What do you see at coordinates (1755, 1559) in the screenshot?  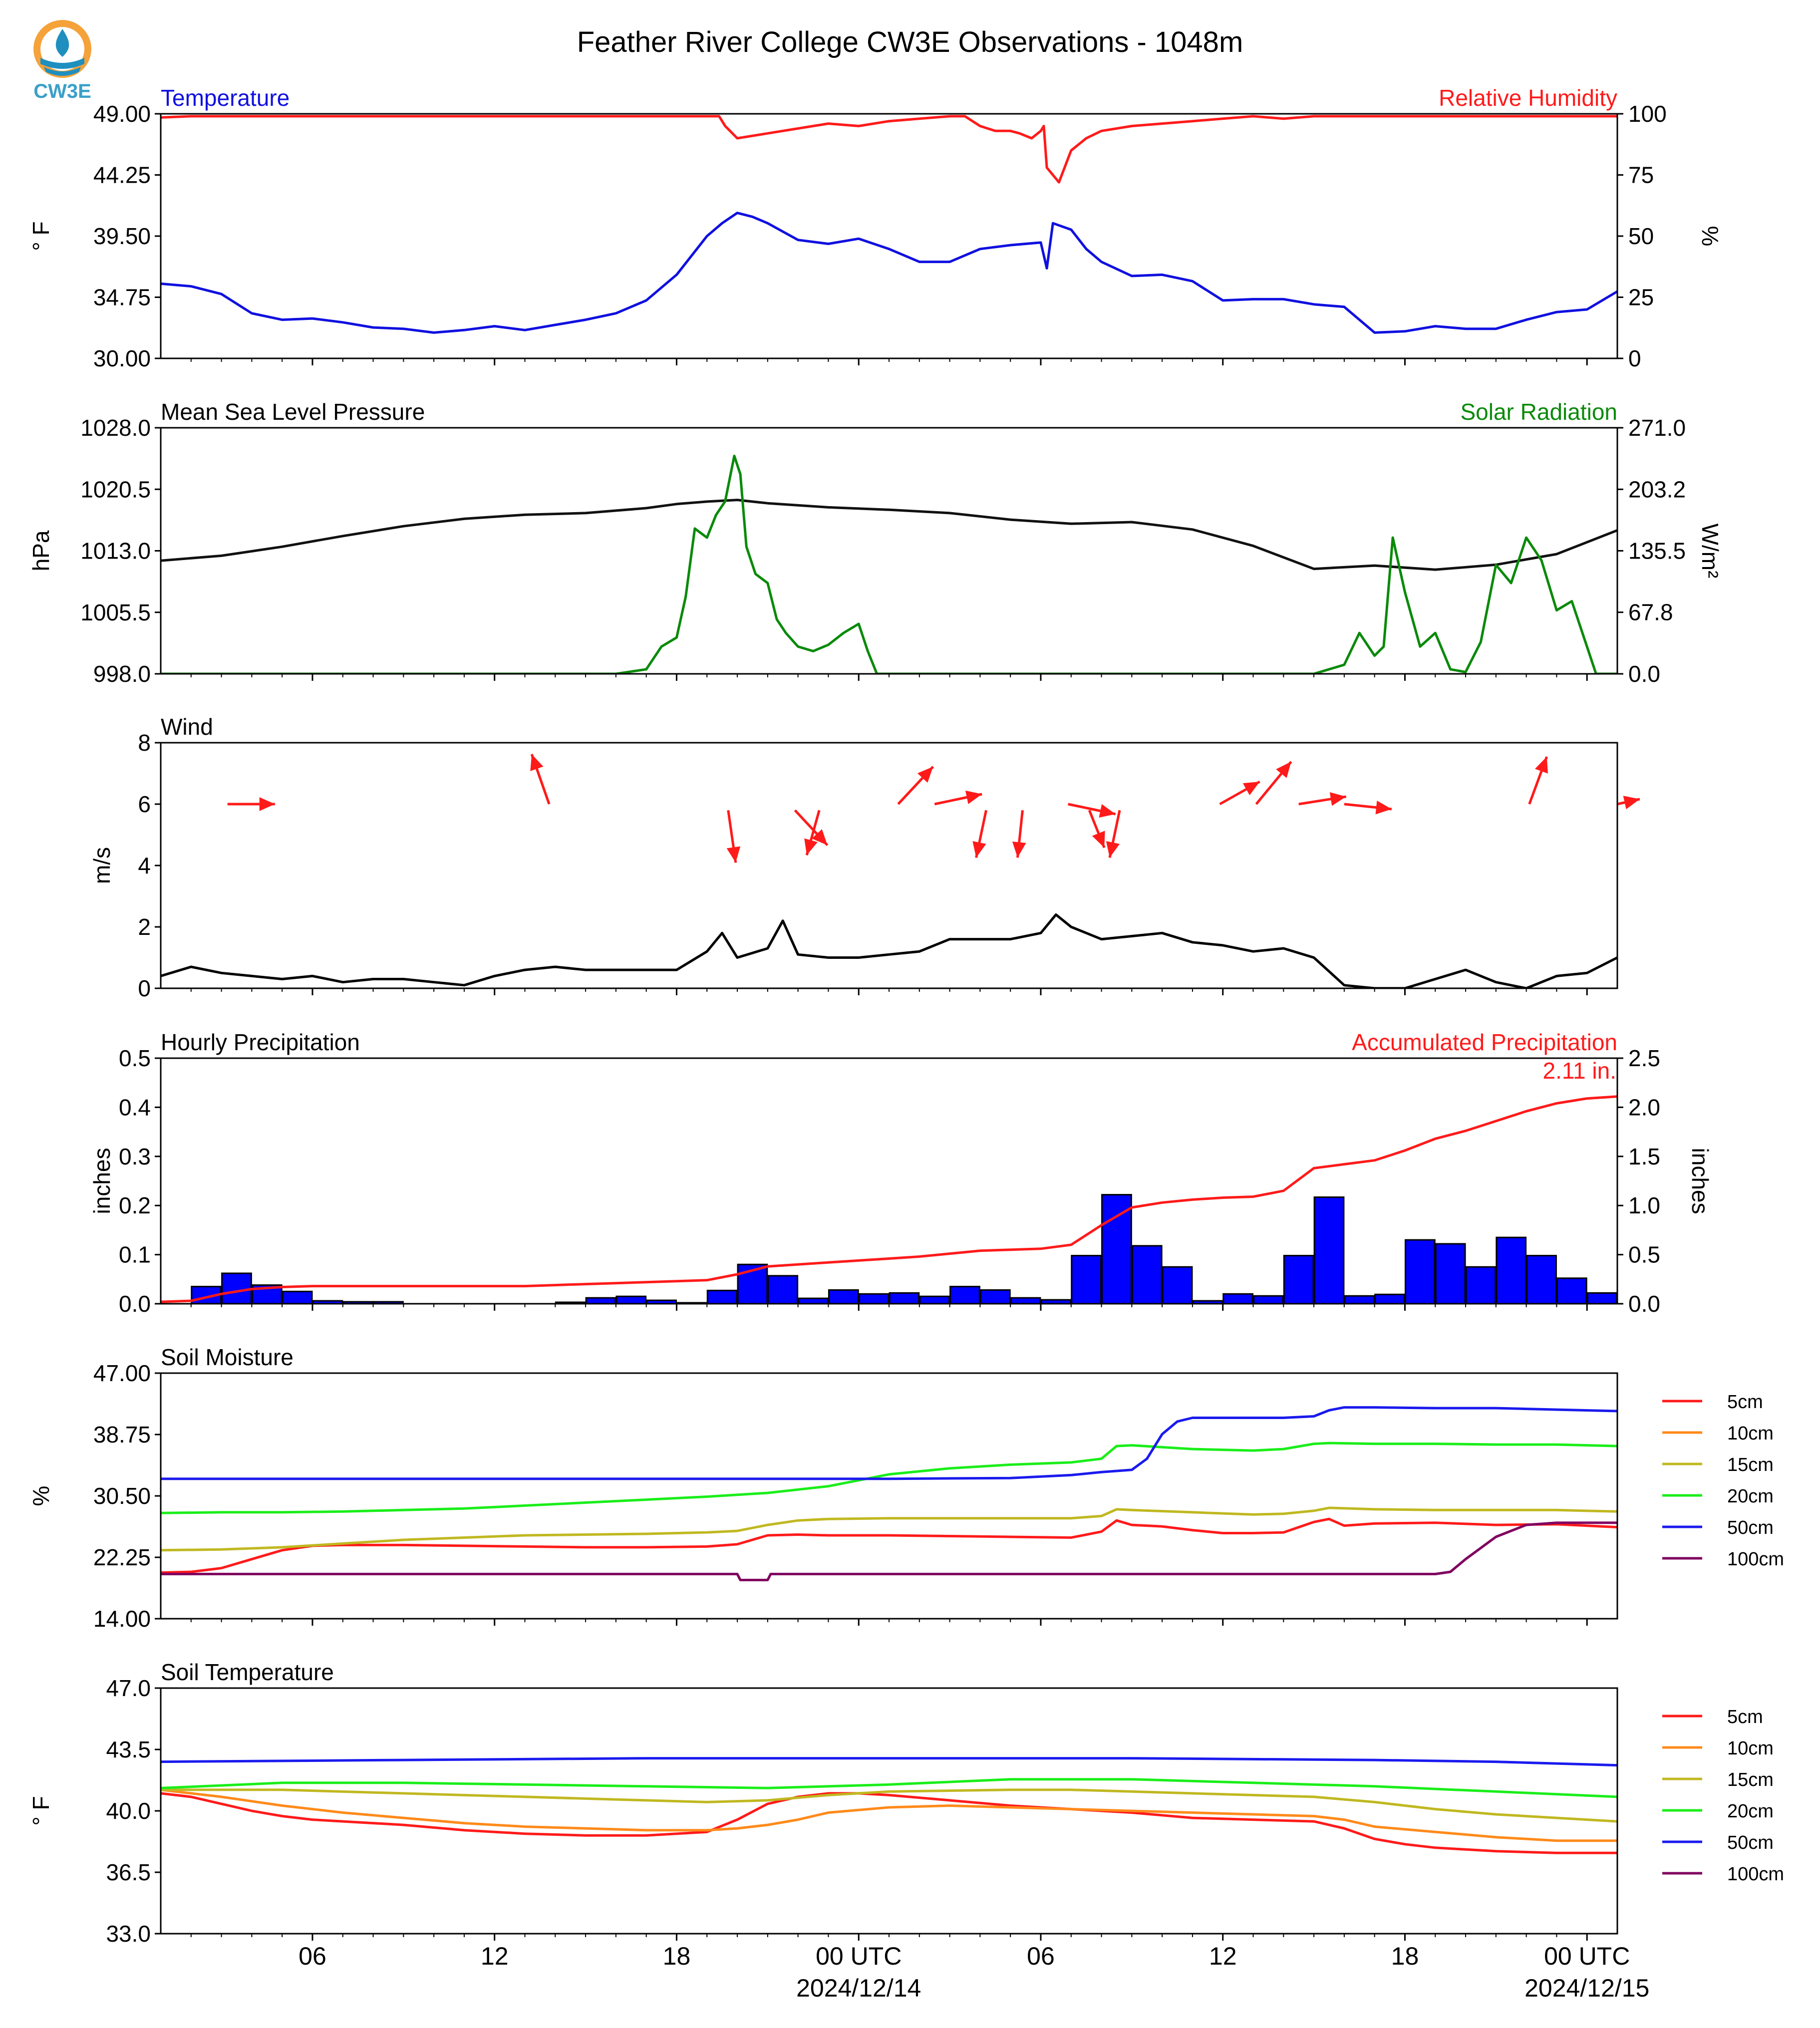 I see `legend-label: 100cm` at bounding box center [1755, 1559].